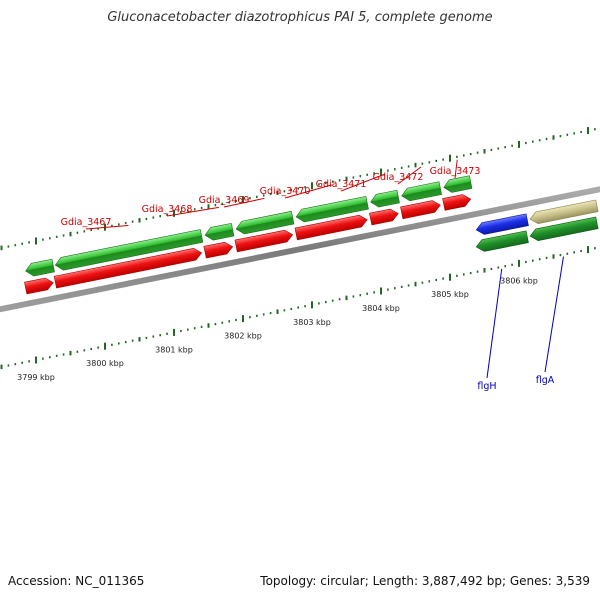 Image resolution: width=600 pixels, height=600 pixels. I want to click on reverse-gene-flgH, so click(502, 241).